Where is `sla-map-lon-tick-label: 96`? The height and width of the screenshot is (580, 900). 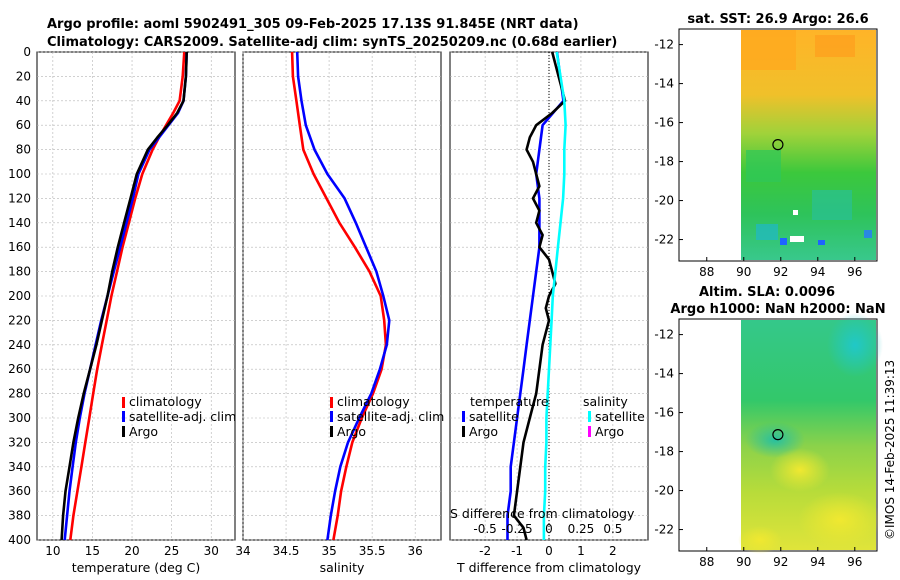
sla-map-lon-tick-label: 96 is located at coordinates (854, 562).